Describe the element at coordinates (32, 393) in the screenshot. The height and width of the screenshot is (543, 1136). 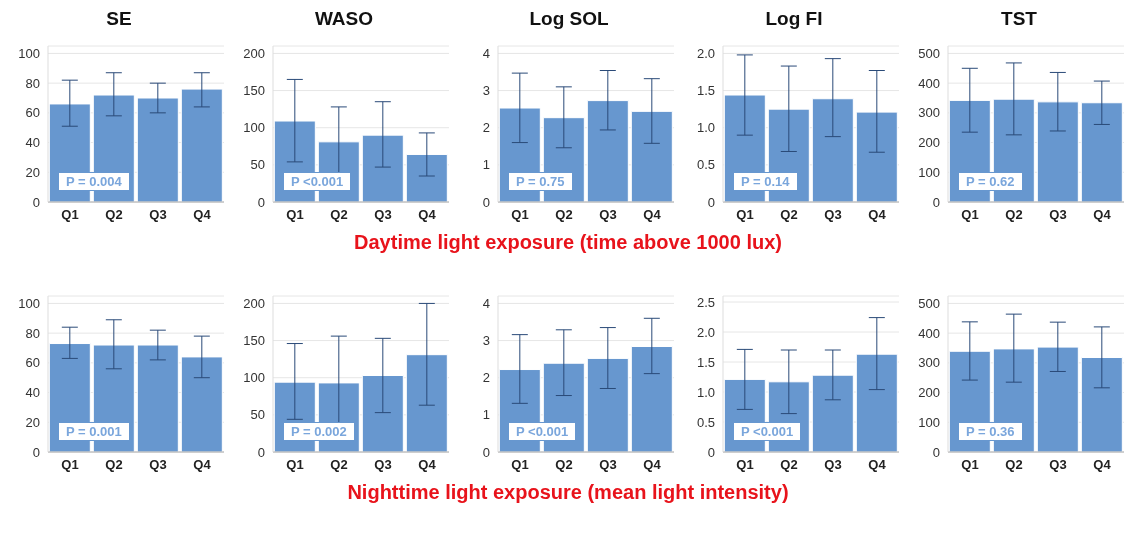
I see `y-tick-label: 40` at that location.